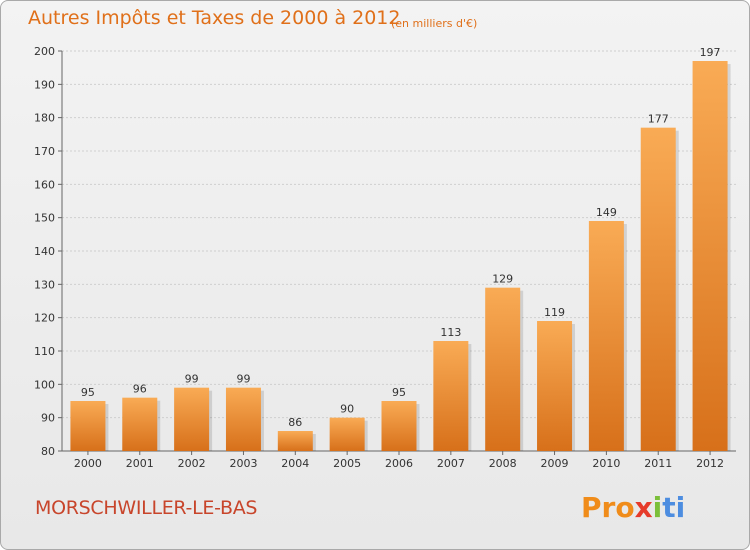  I want to click on y-tick-label: 140, so click(44, 251).